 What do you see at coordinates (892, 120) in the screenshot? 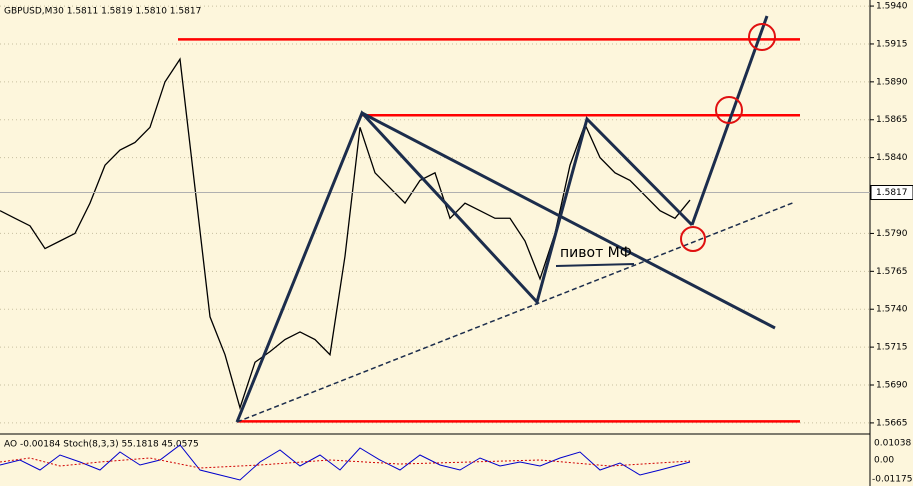
I see `y-tick-label: 1.5865` at bounding box center [892, 120].